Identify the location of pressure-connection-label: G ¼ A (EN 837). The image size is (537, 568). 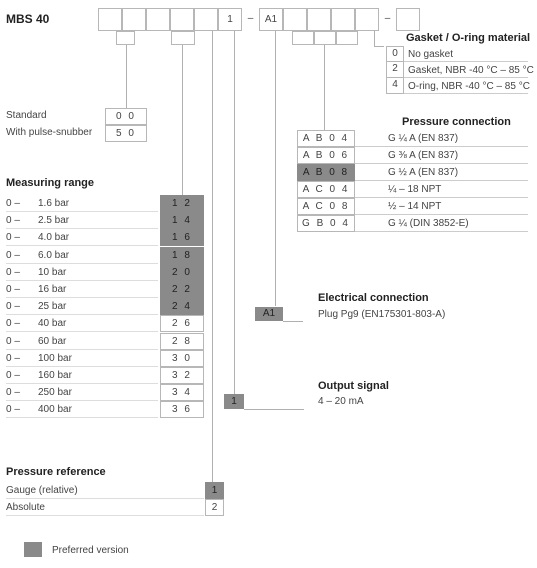
(423, 138).